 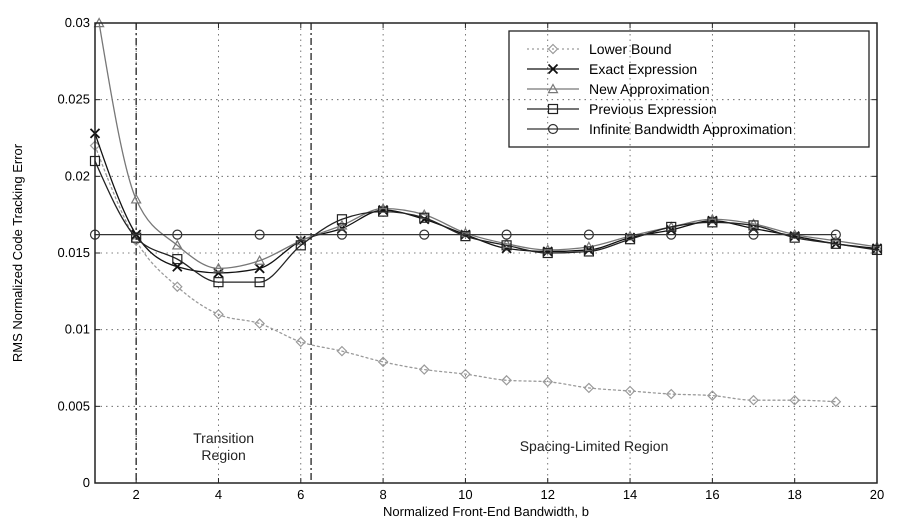 What do you see at coordinates (218, 494) in the screenshot?
I see `x-tick-label: 4` at bounding box center [218, 494].